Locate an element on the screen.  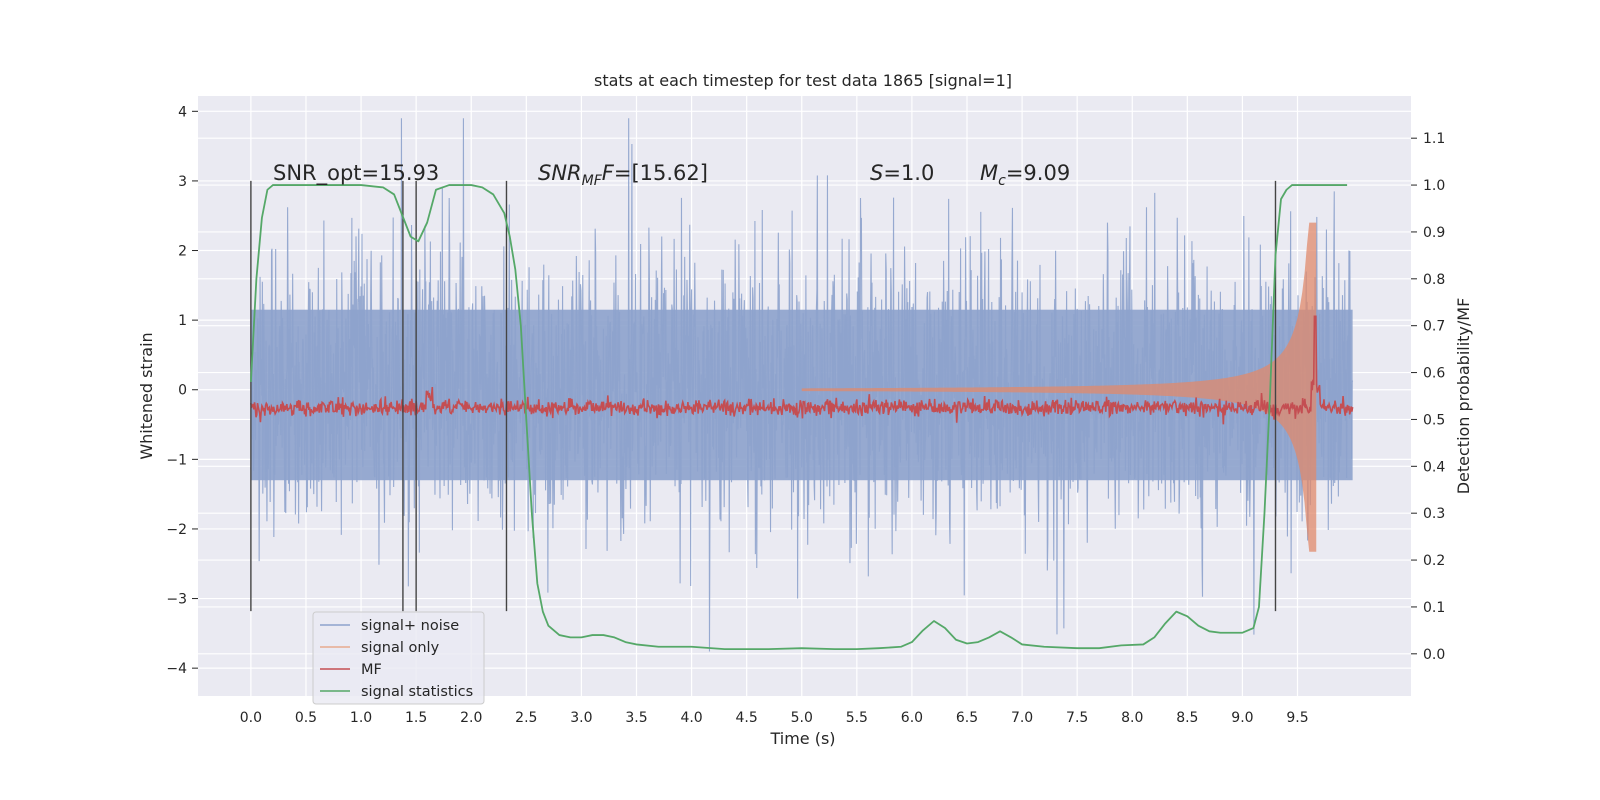
legend-label-signal-only: signal only is located at coordinates (400, 648).